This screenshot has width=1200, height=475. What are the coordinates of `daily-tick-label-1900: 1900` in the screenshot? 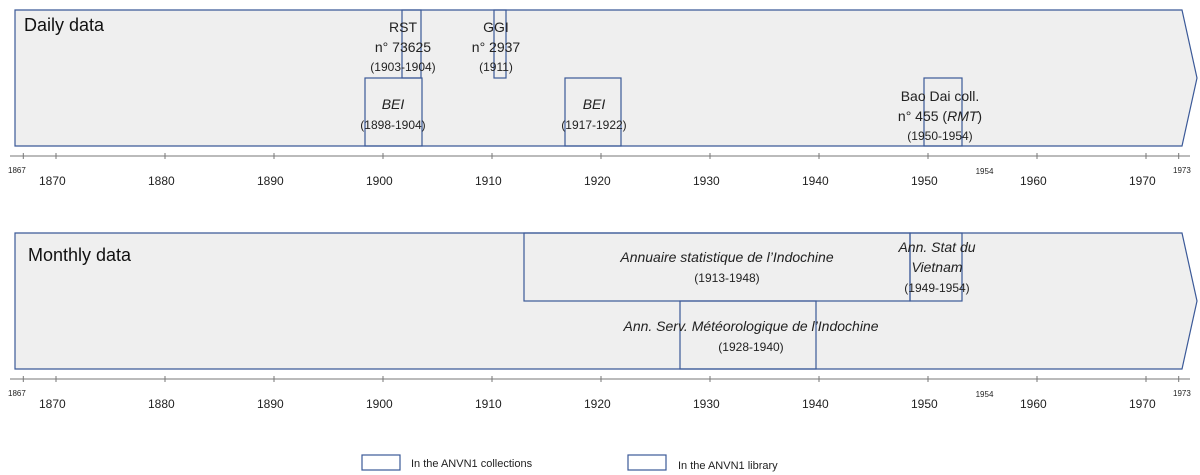 It's located at (379, 181).